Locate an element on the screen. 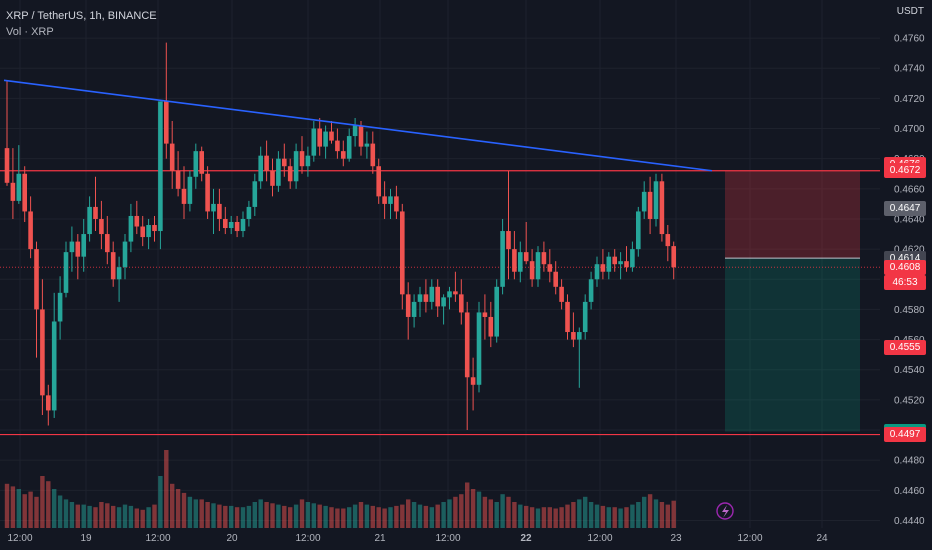 The image size is (932, 550). trendline is located at coordinates (358, 125).